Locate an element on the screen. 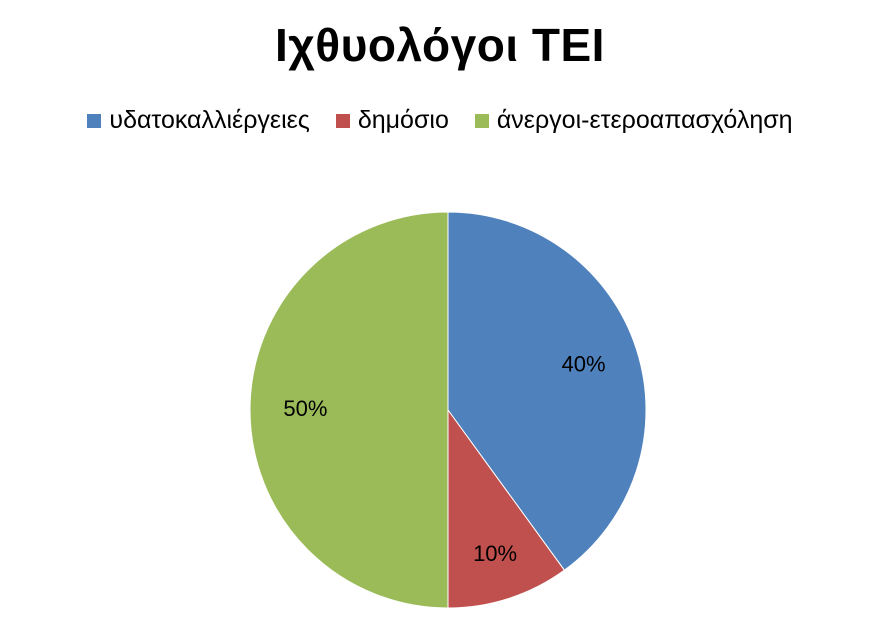  legend-label-public-sector: δημόσιο is located at coordinates (403, 120).